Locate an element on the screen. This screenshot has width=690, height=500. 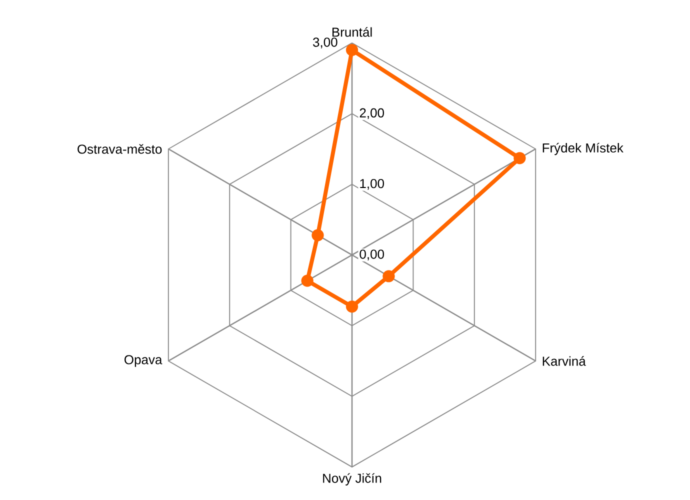
spoke-label: Bruntál is located at coordinates (352, 32).